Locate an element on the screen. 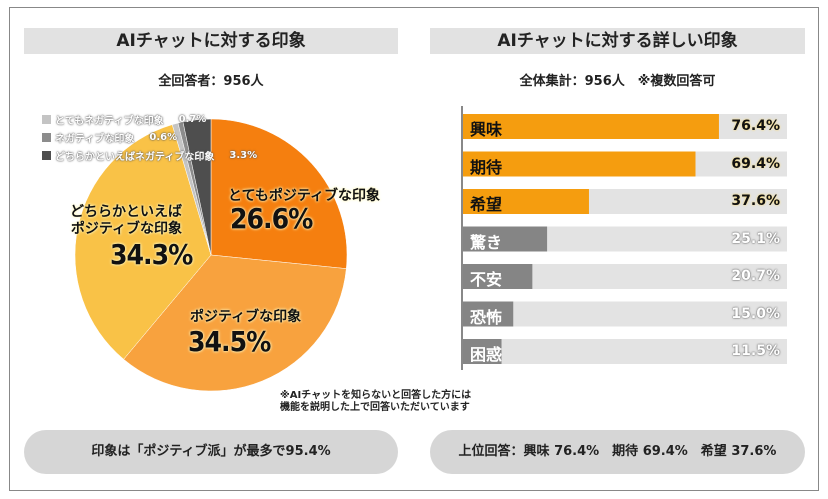 This screenshot has height=499, width=828. bar-value: 15.0% is located at coordinates (755, 313).